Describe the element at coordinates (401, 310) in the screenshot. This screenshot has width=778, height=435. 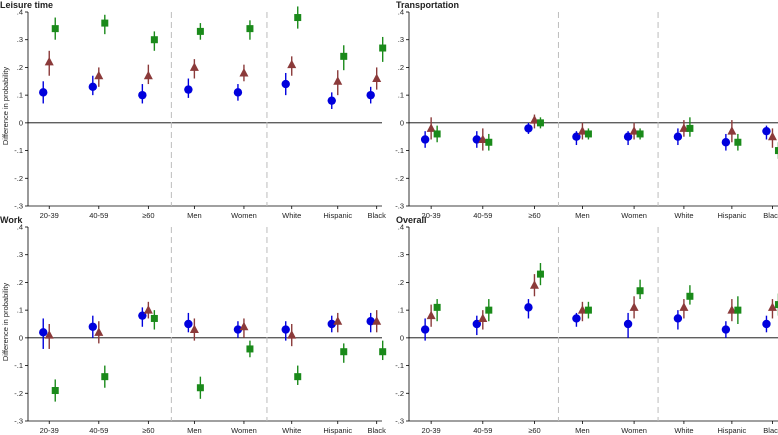
I see `y-tick-label: .1` at that location.